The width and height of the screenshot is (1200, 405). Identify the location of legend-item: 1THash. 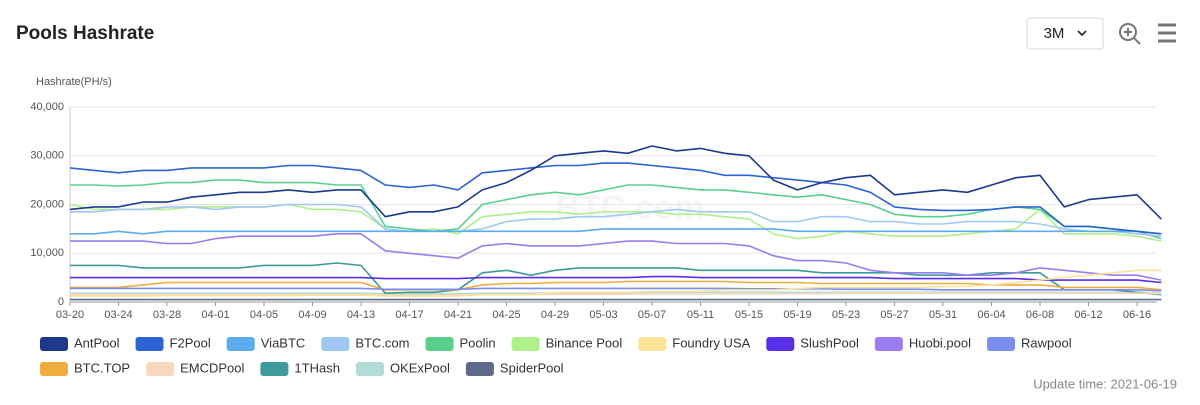
(300, 368).